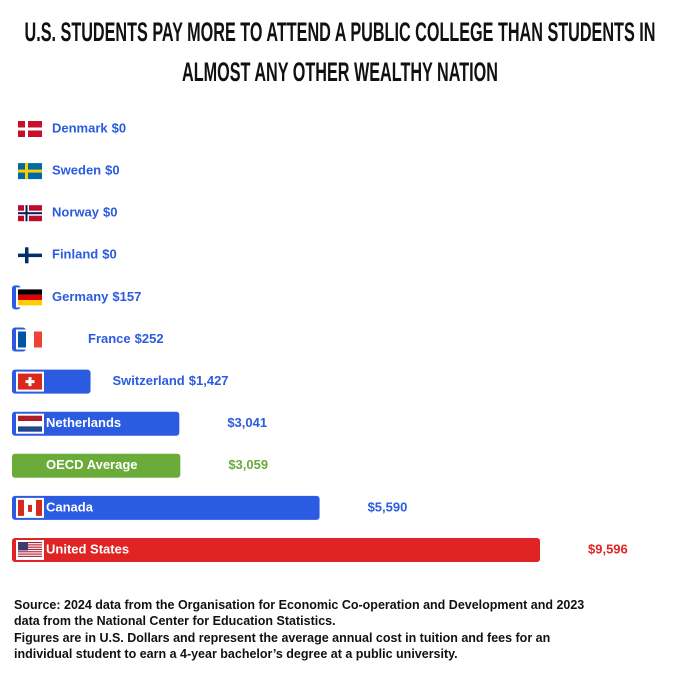 Image resolution: width=680 pixels, height=680 pixels. What do you see at coordinates (608, 548) in the screenshot?
I see `value-label: $9,596` at bounding box center [608, 548].